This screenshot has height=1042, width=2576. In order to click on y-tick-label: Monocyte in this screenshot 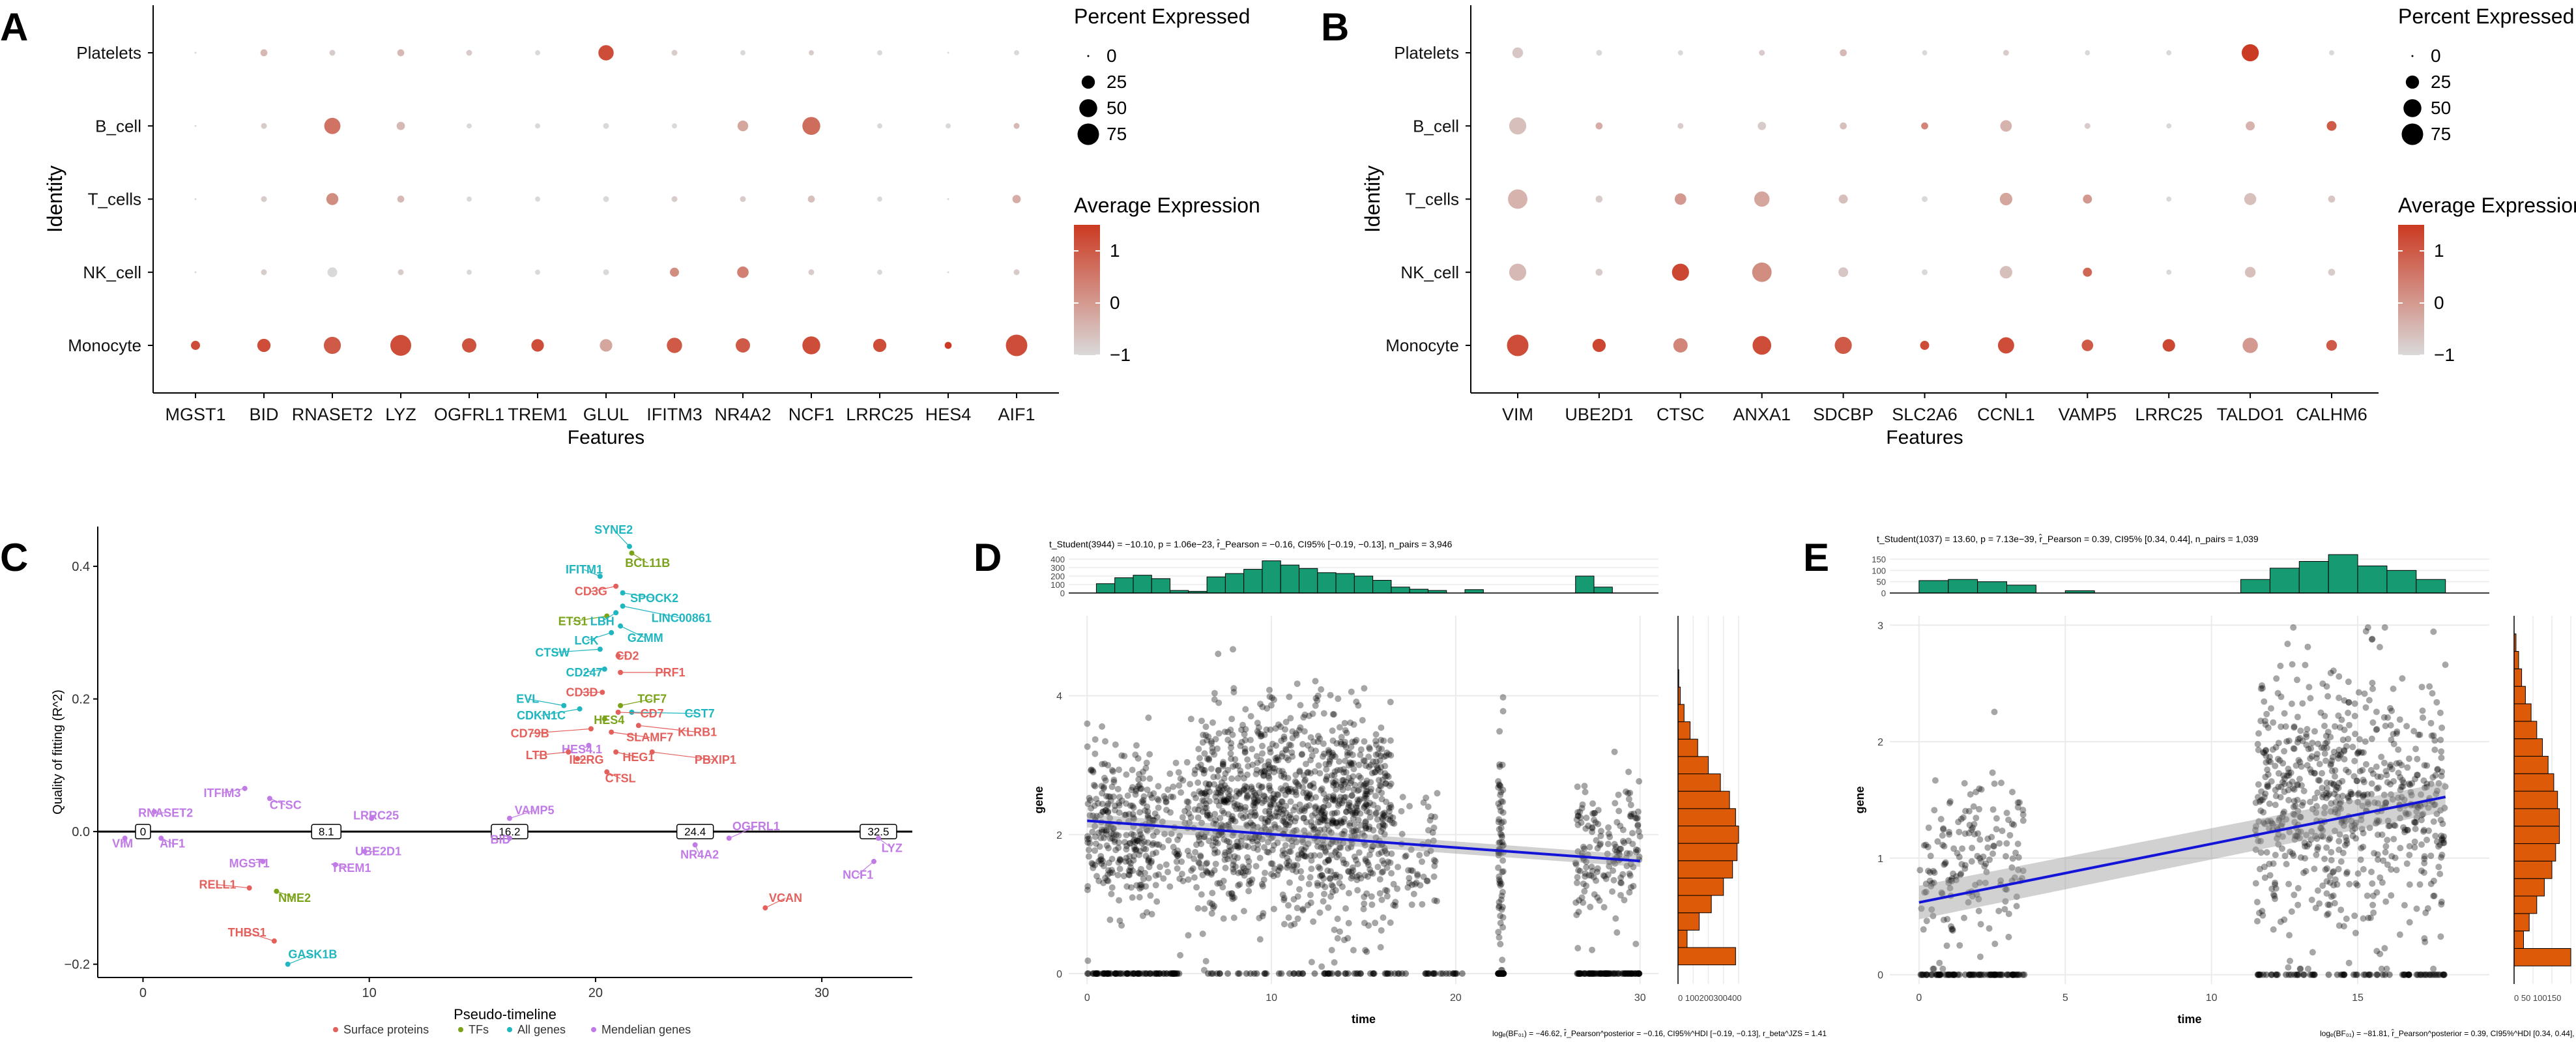, I will do `click(1422, 345)`.